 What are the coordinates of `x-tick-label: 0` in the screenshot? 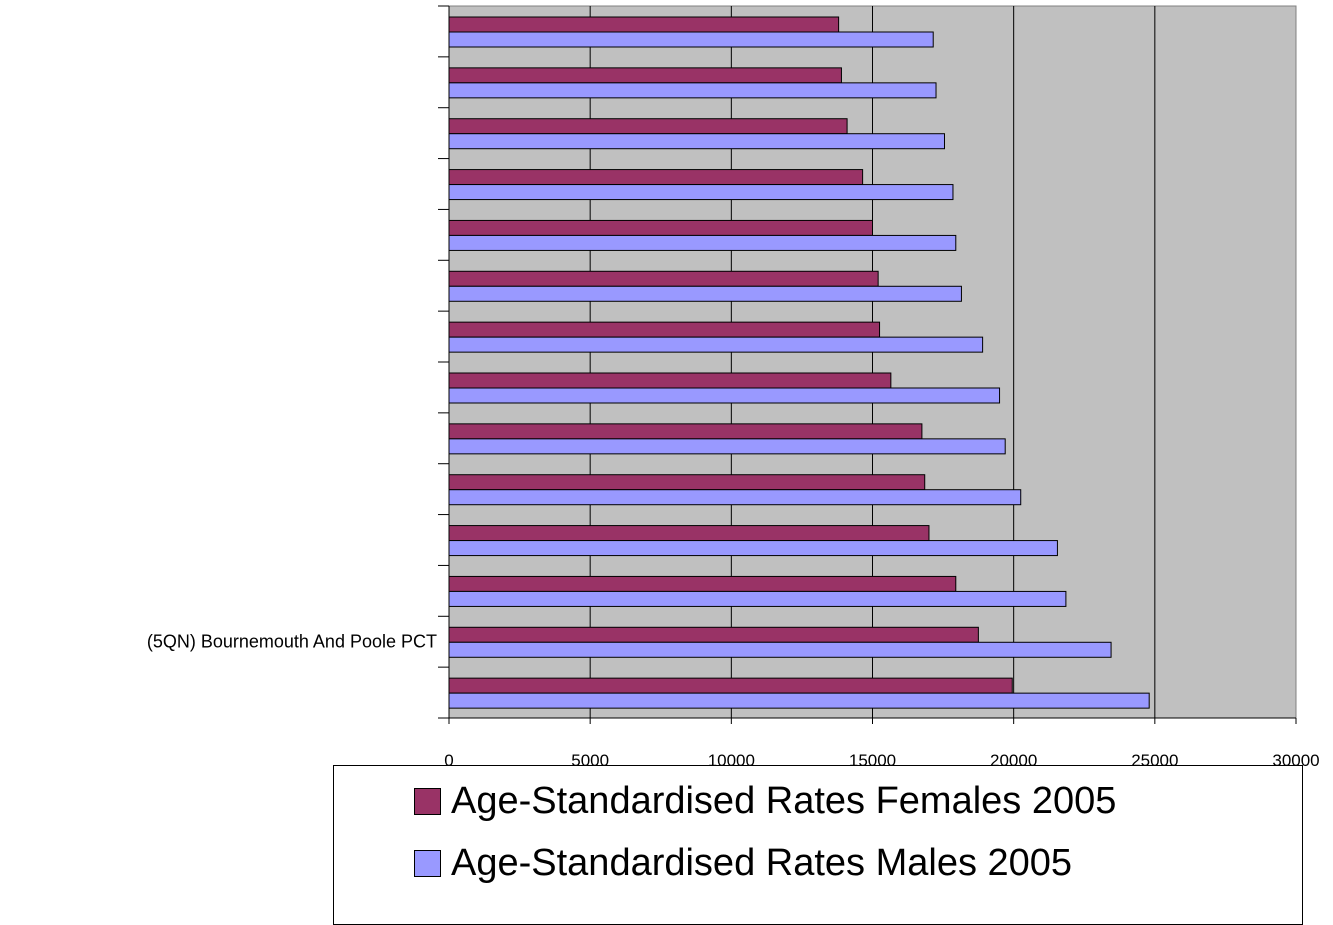 It's located at (448, 760).